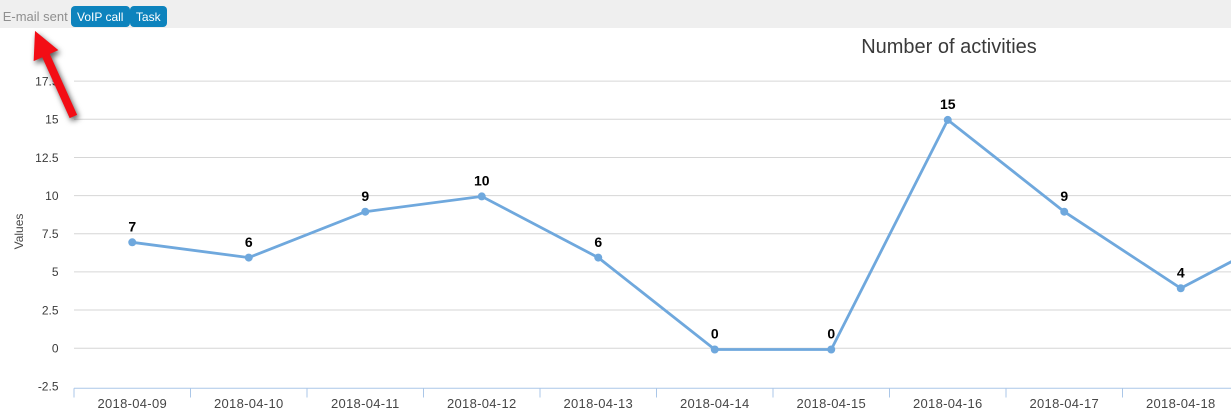  Describe the element at coordinates (132, 227) in the screenshot. I see `svg-text: 7` at that location.